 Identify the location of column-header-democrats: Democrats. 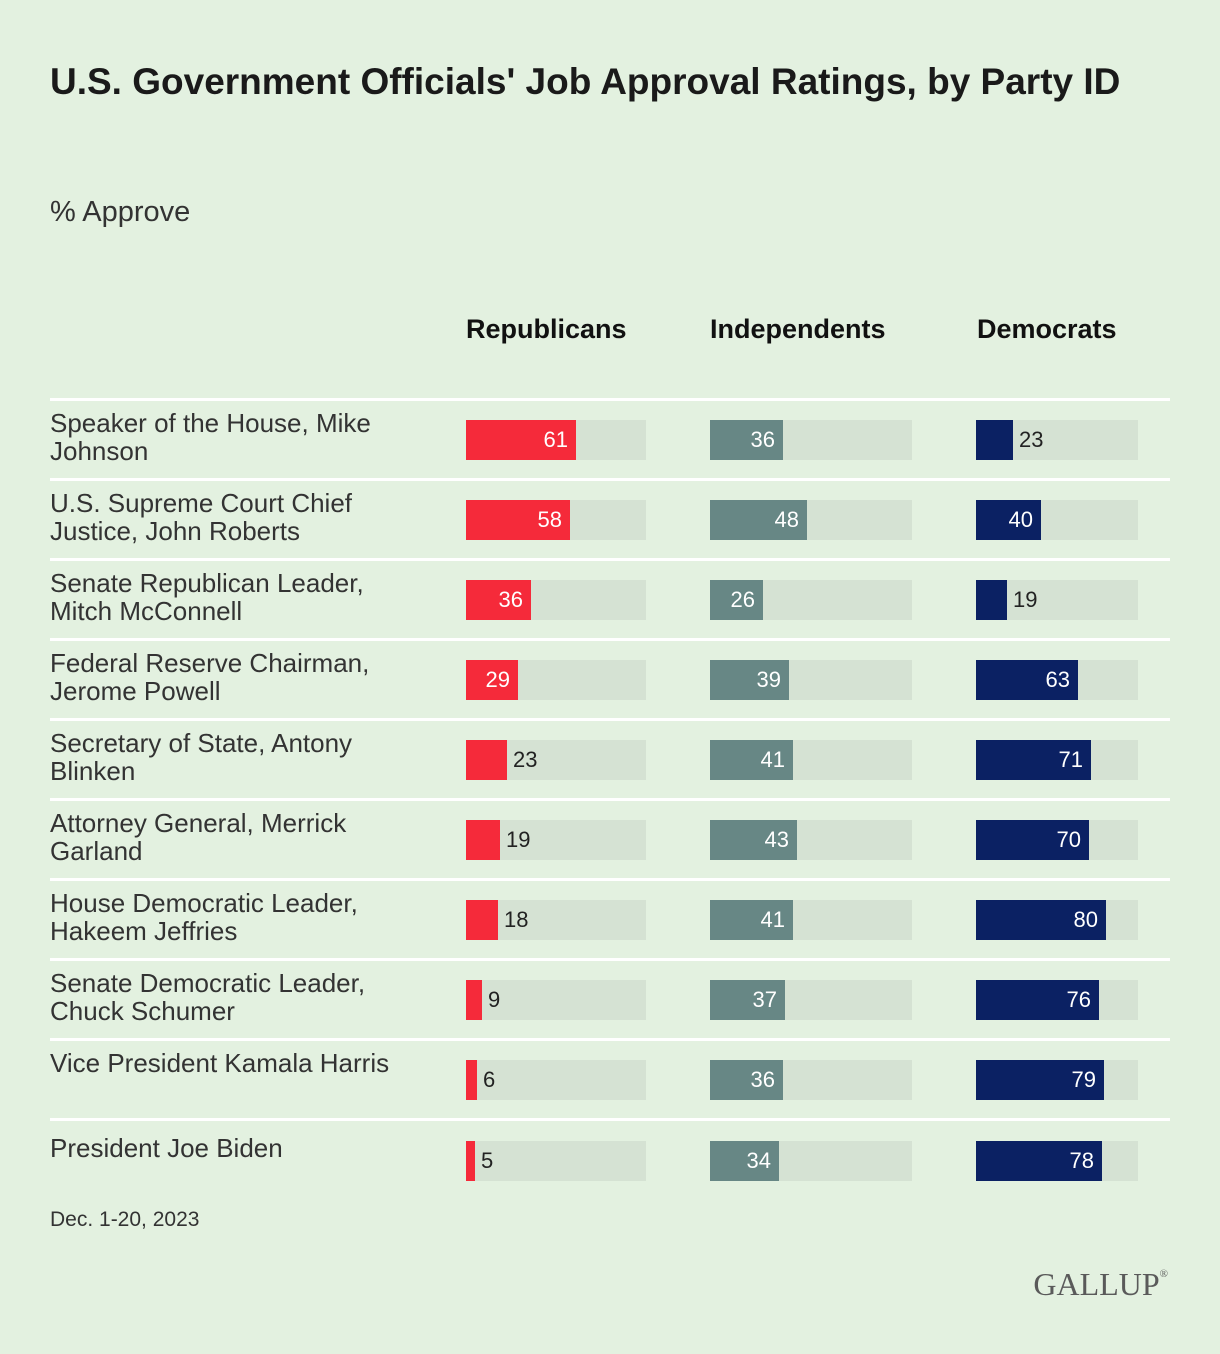
(1047, 329).